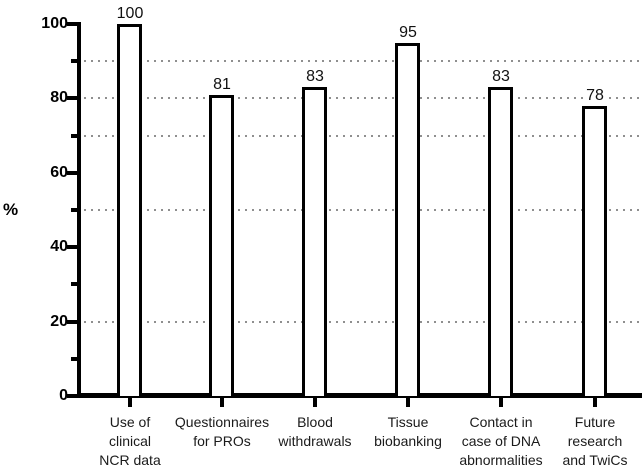 The height and width of the screenshot is (472, 644). Describe the element at coordinates (501, 77) in the screenshot. I see `bar-value-label-5: 83` at that location.